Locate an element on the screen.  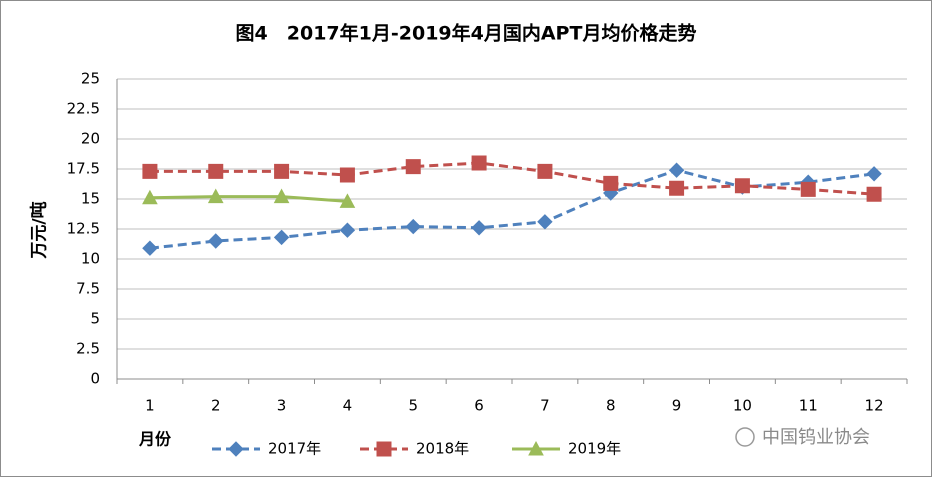
y-tick-label: 5 is located at coordinates (95, 319).